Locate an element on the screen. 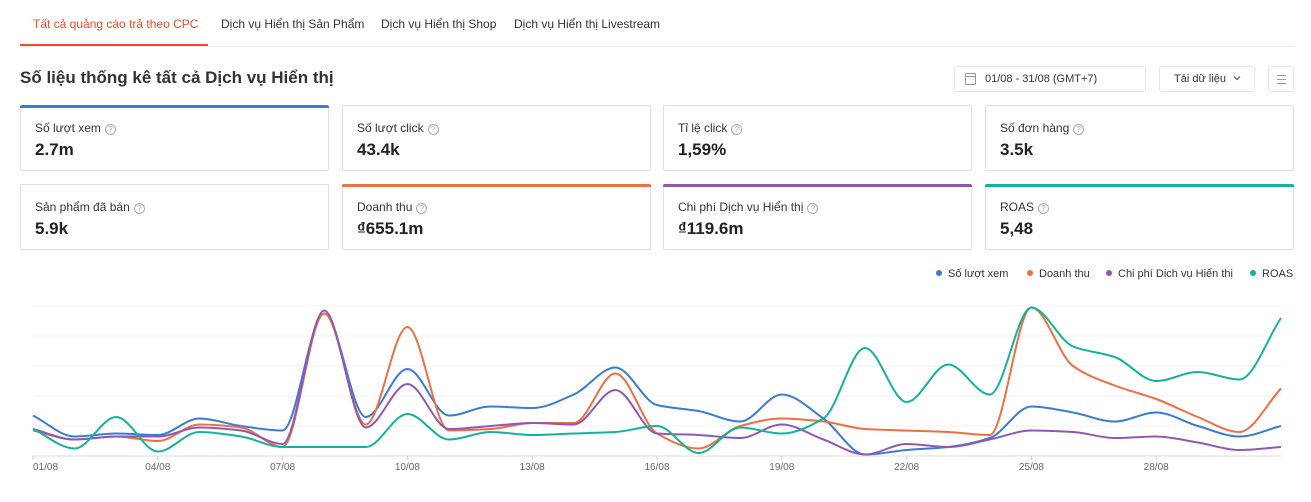 Image resolution: width=1311 pixels, height=502 pixels. metric-value: 43.4k is located at coordinates (378, 149).